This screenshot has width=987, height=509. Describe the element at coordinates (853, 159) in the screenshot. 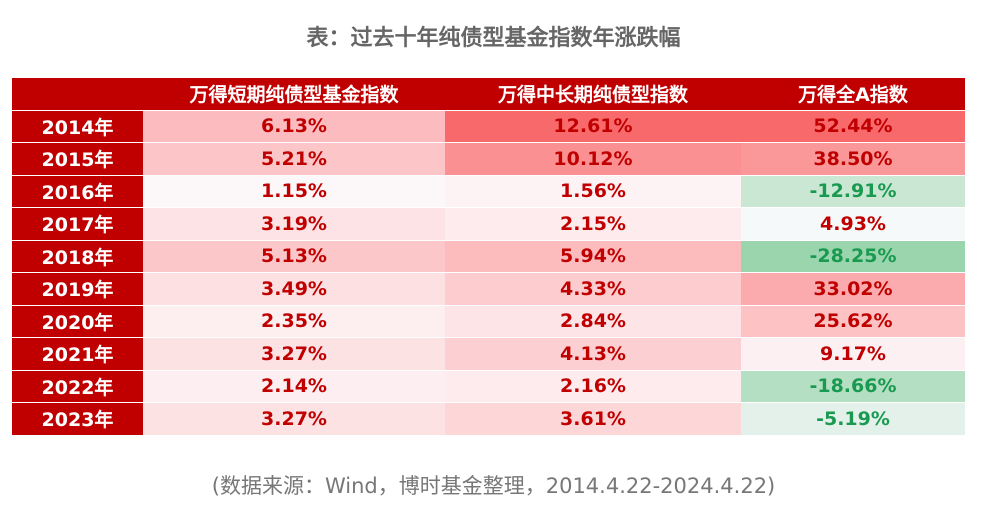

I see `value-cell: 38.50%` at that location.